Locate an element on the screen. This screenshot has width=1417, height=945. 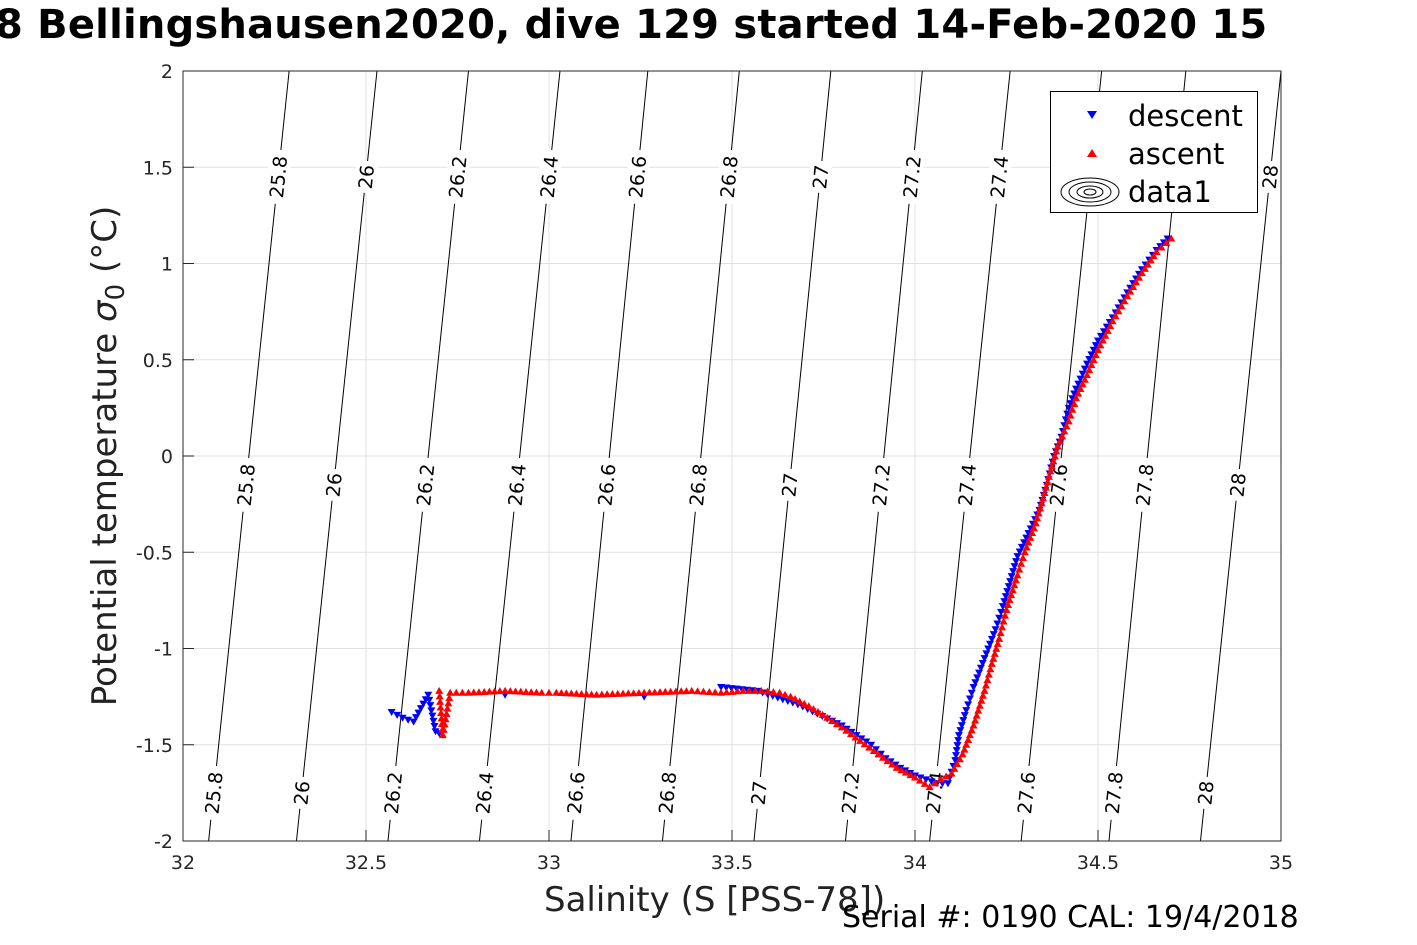
density-contour-line is located at coordinates (336, 456).